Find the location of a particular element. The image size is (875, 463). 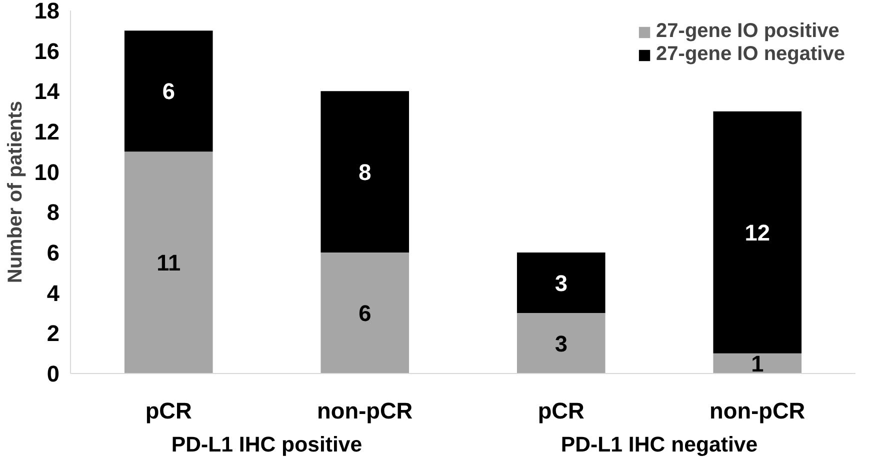

y-tick-label: 4 is located at coordinates (53, 293).